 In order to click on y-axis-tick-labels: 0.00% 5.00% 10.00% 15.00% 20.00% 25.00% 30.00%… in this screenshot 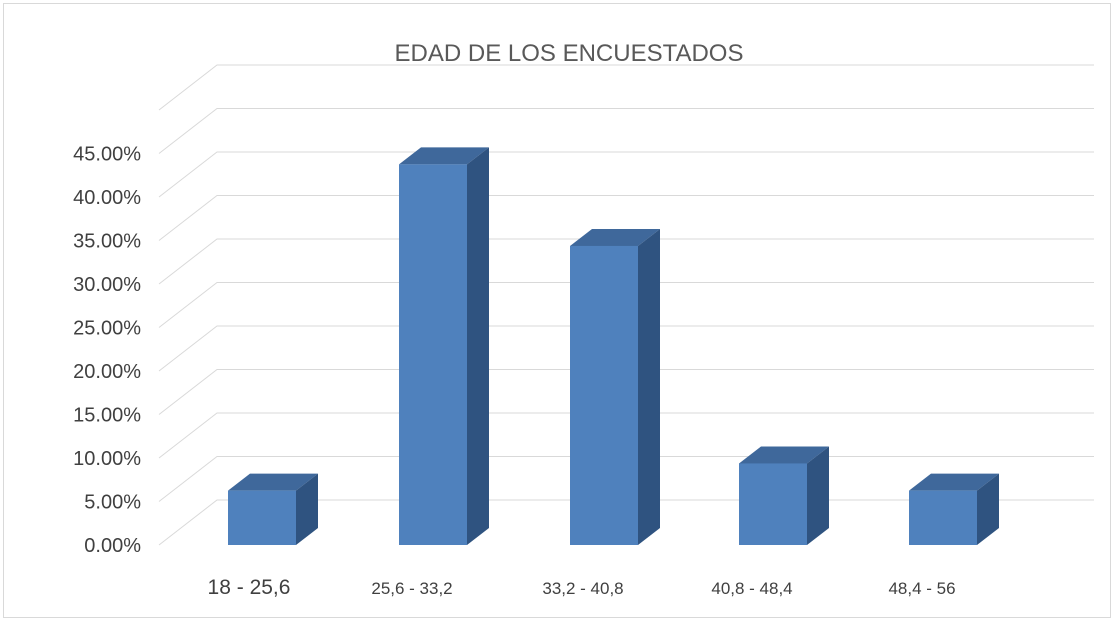, I will do `click(107, 351)`.